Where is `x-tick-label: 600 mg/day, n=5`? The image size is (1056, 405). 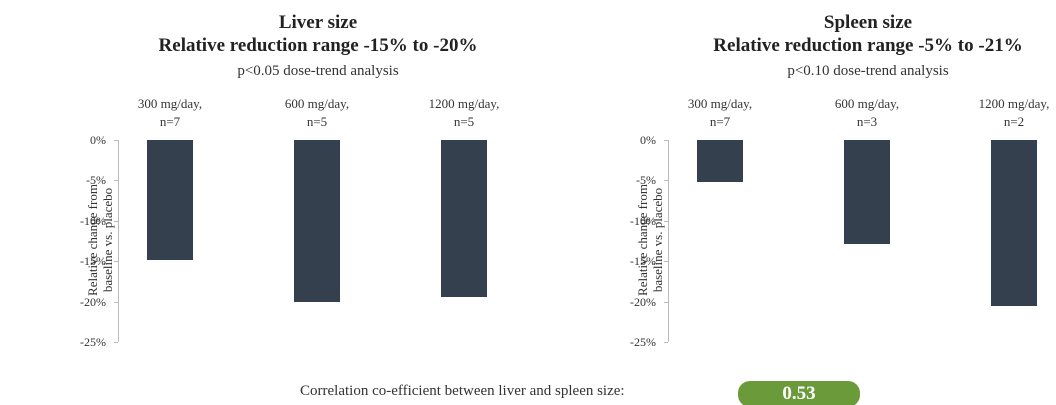
x-tick-label: 600 mg/day, n=5 is located at coordinates (317, 112).